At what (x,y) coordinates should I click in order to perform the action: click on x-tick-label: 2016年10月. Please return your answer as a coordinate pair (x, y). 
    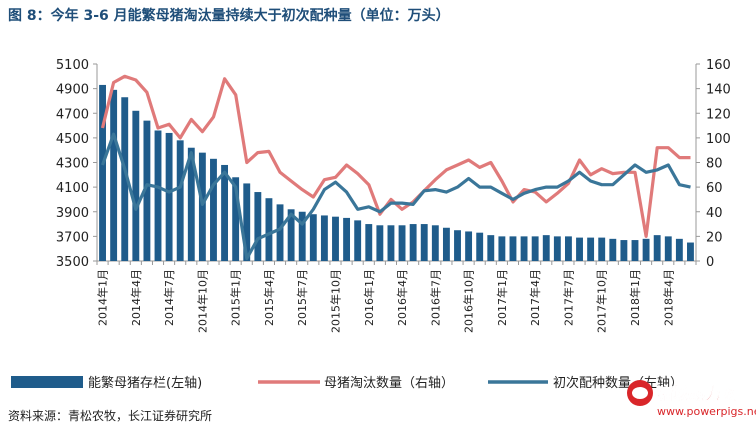
    Looking at the image, I should click on (469, 301).